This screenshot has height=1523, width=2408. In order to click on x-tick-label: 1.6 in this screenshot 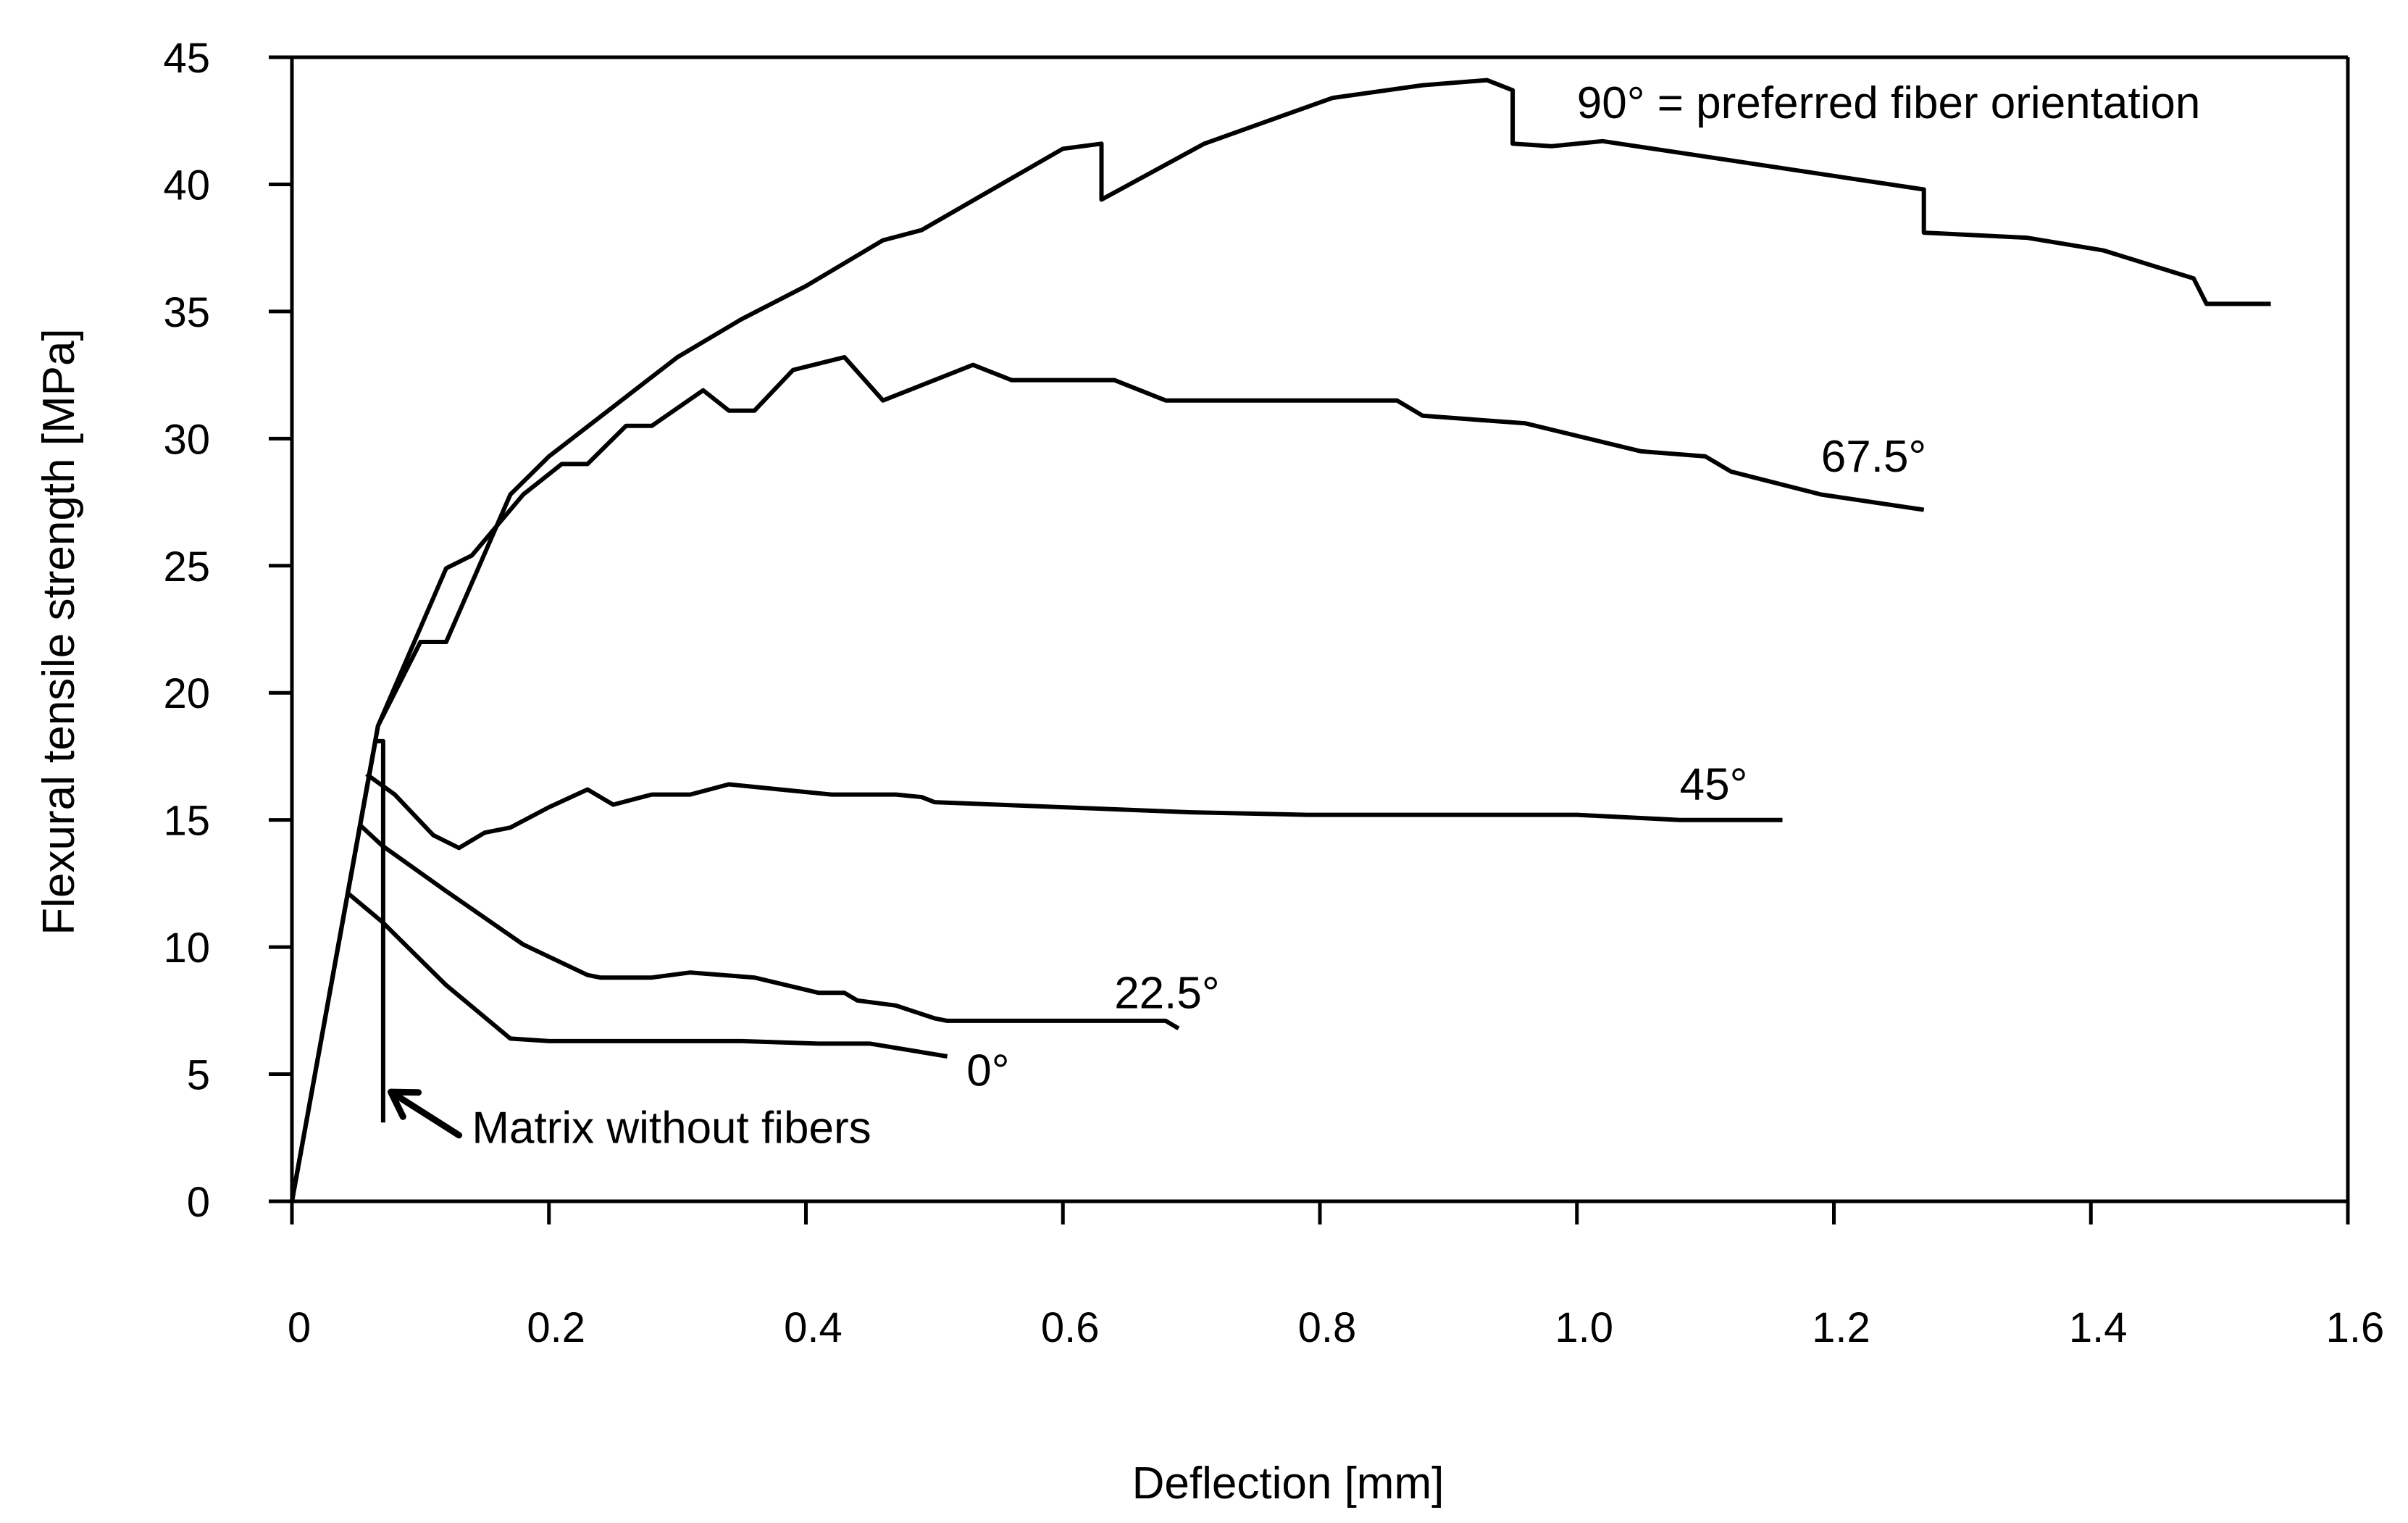, I will do `click(2356, 1327)`.